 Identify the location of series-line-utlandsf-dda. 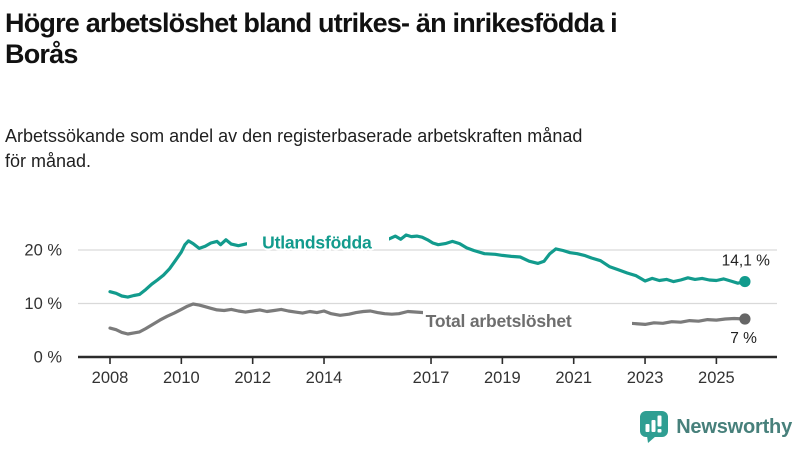
(427, 266).